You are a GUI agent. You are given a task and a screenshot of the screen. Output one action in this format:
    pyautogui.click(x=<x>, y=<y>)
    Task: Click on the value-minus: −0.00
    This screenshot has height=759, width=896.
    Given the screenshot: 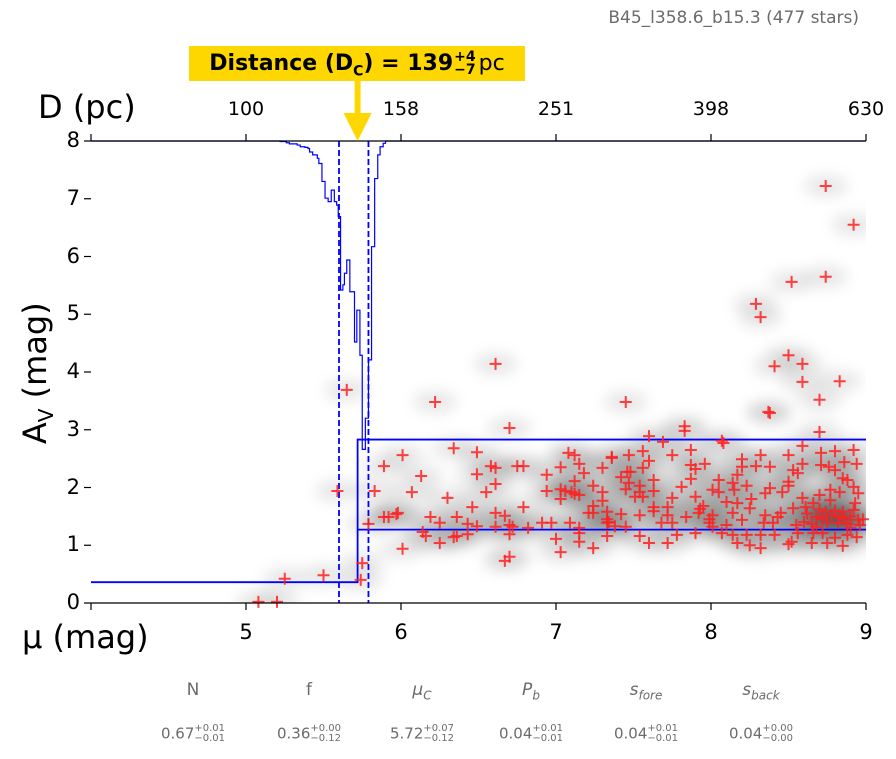 What is the action you would take?
    pyautogui.click(x=778, y=738)
    